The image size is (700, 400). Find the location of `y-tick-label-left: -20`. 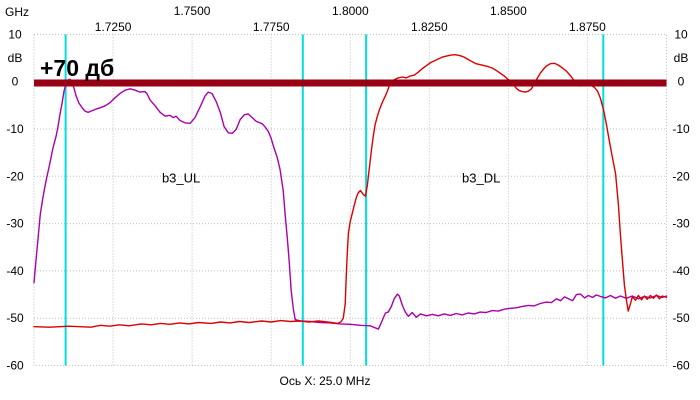

y-tick-label-left: -20 is located at coordinates (15, 176).